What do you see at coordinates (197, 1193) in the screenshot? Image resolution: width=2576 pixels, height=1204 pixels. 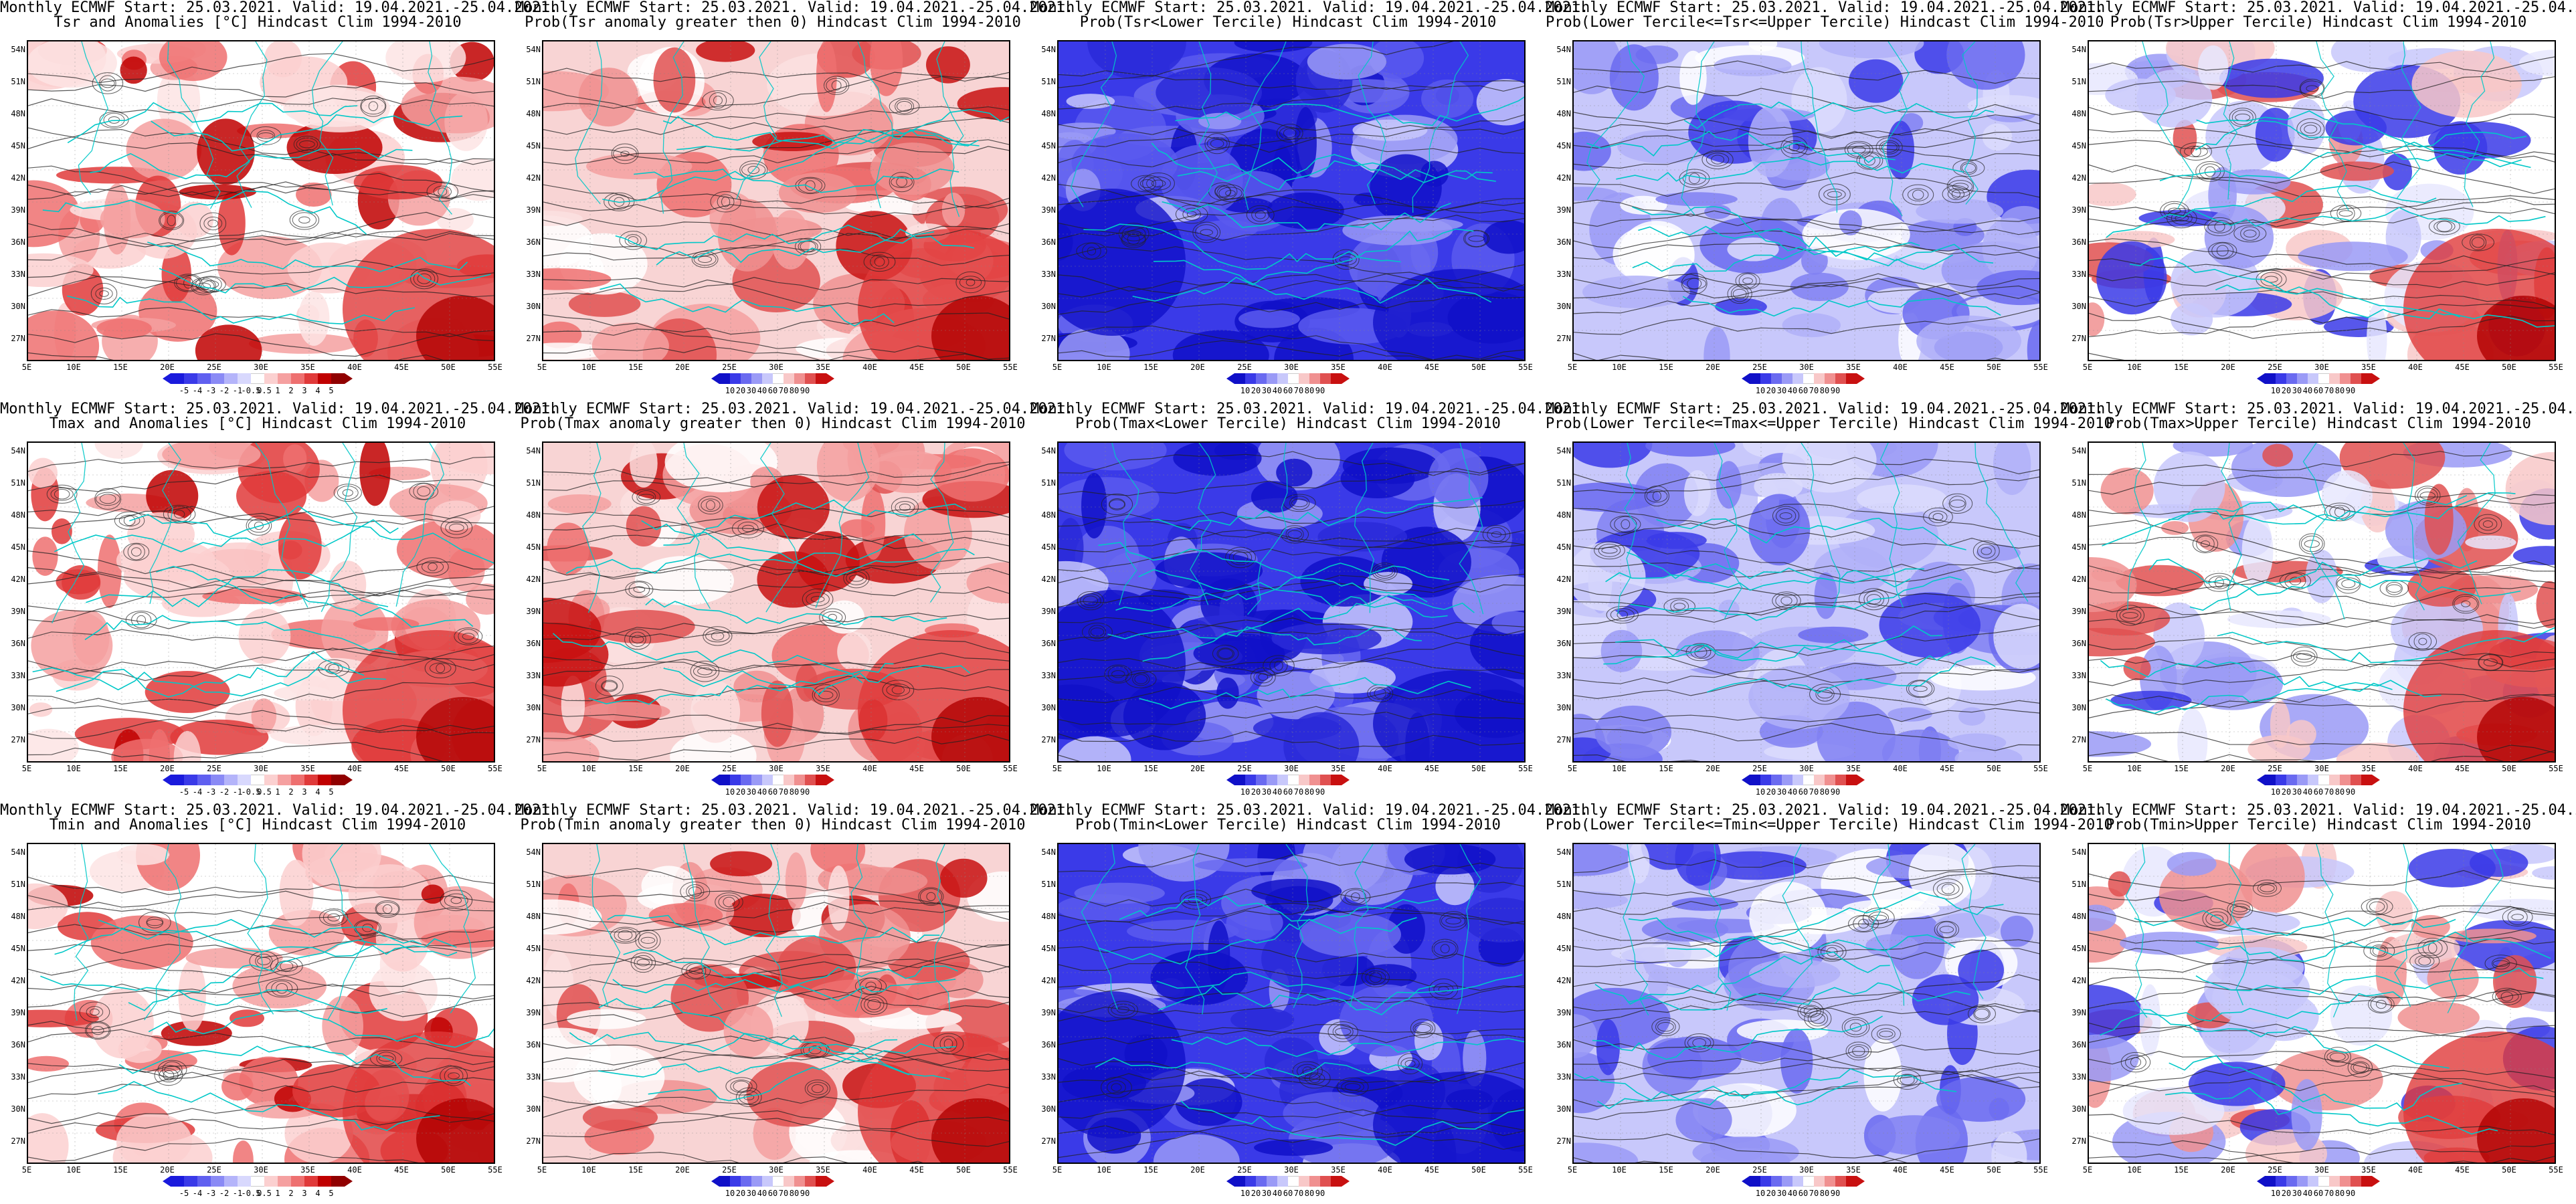 I see `colorbar-tick-label: -4` at bounding box center [197, 1193].